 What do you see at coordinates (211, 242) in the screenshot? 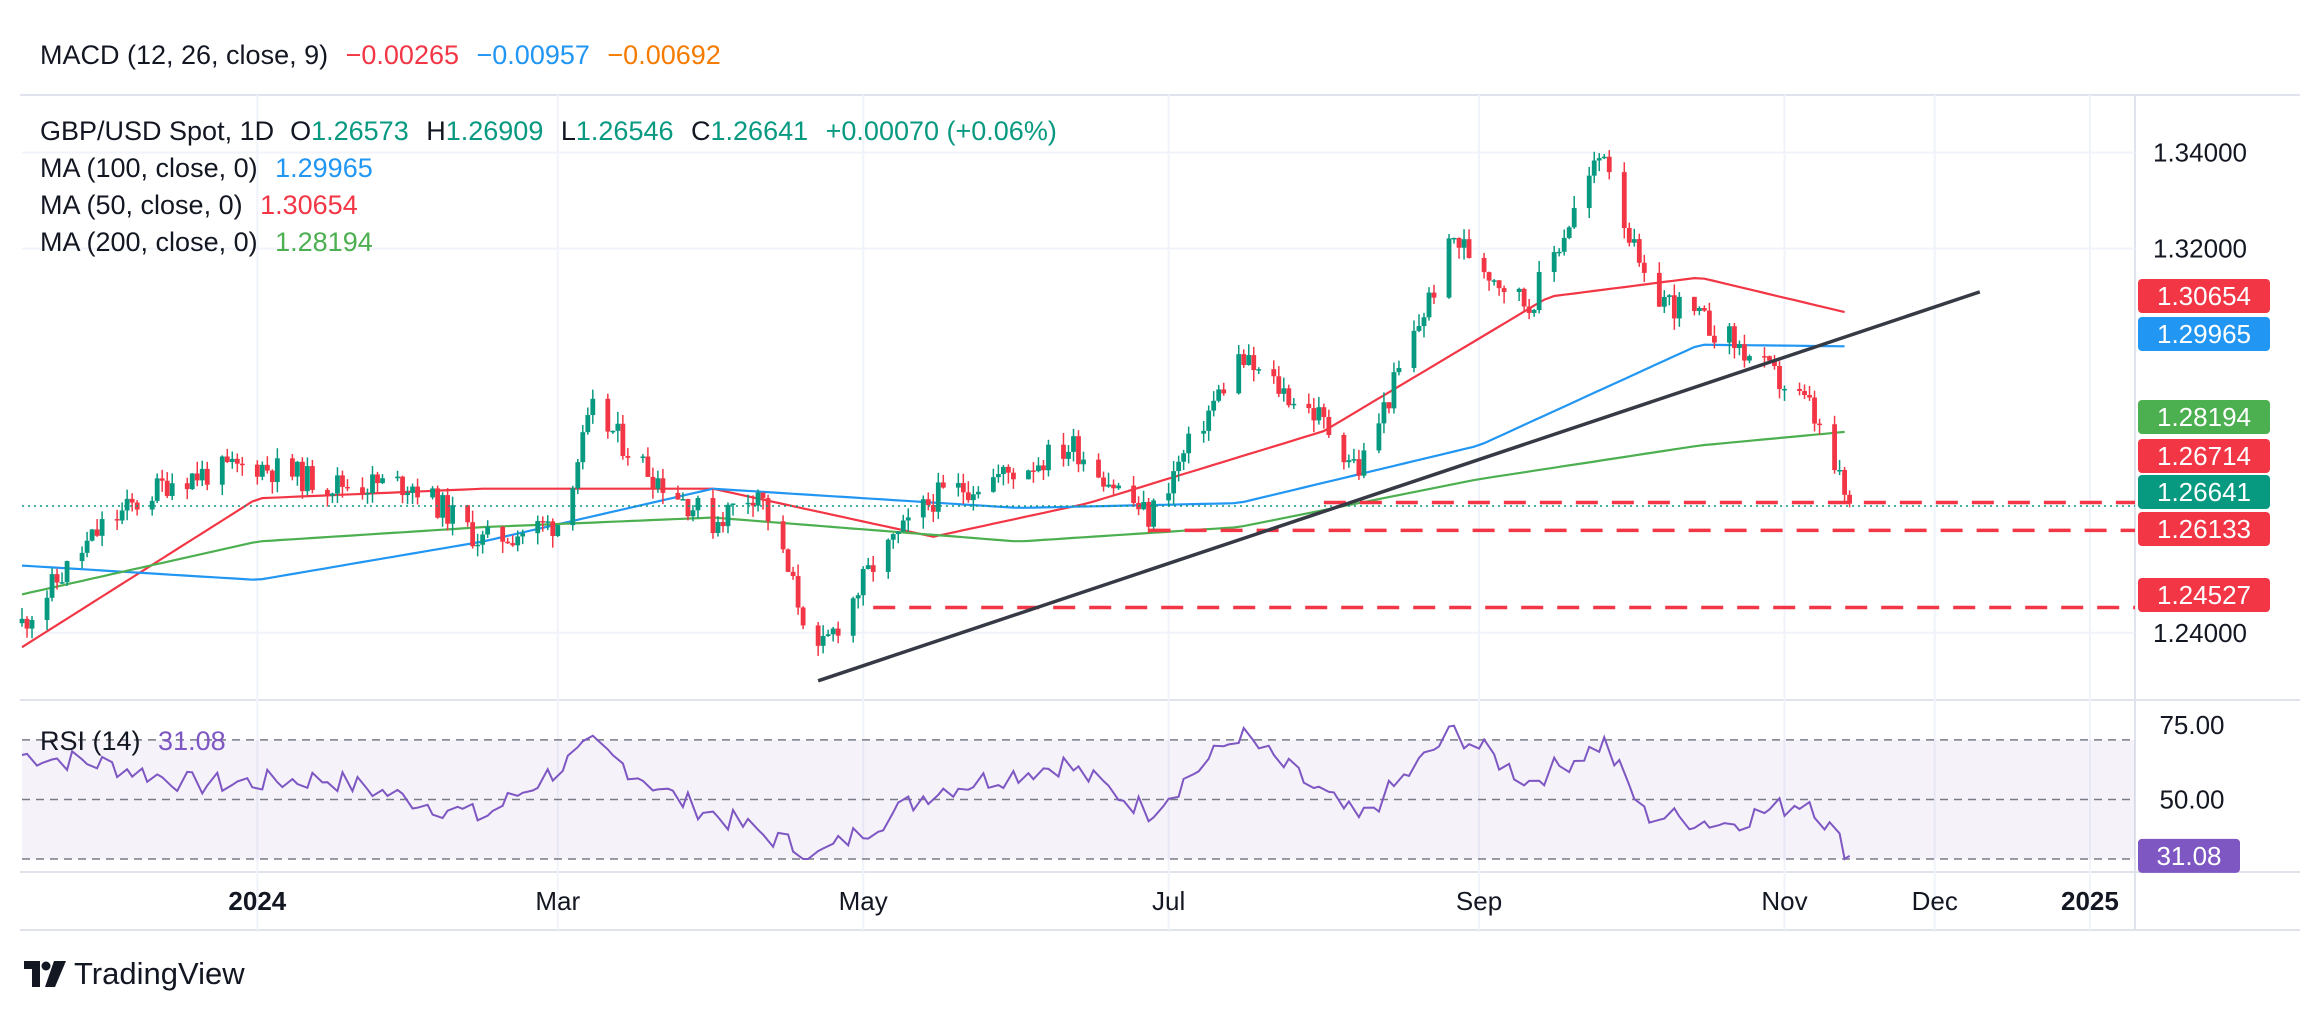
I see `ma200-legend: MA (200, close, 0) 1.28194` at bounding box center [211, 242].